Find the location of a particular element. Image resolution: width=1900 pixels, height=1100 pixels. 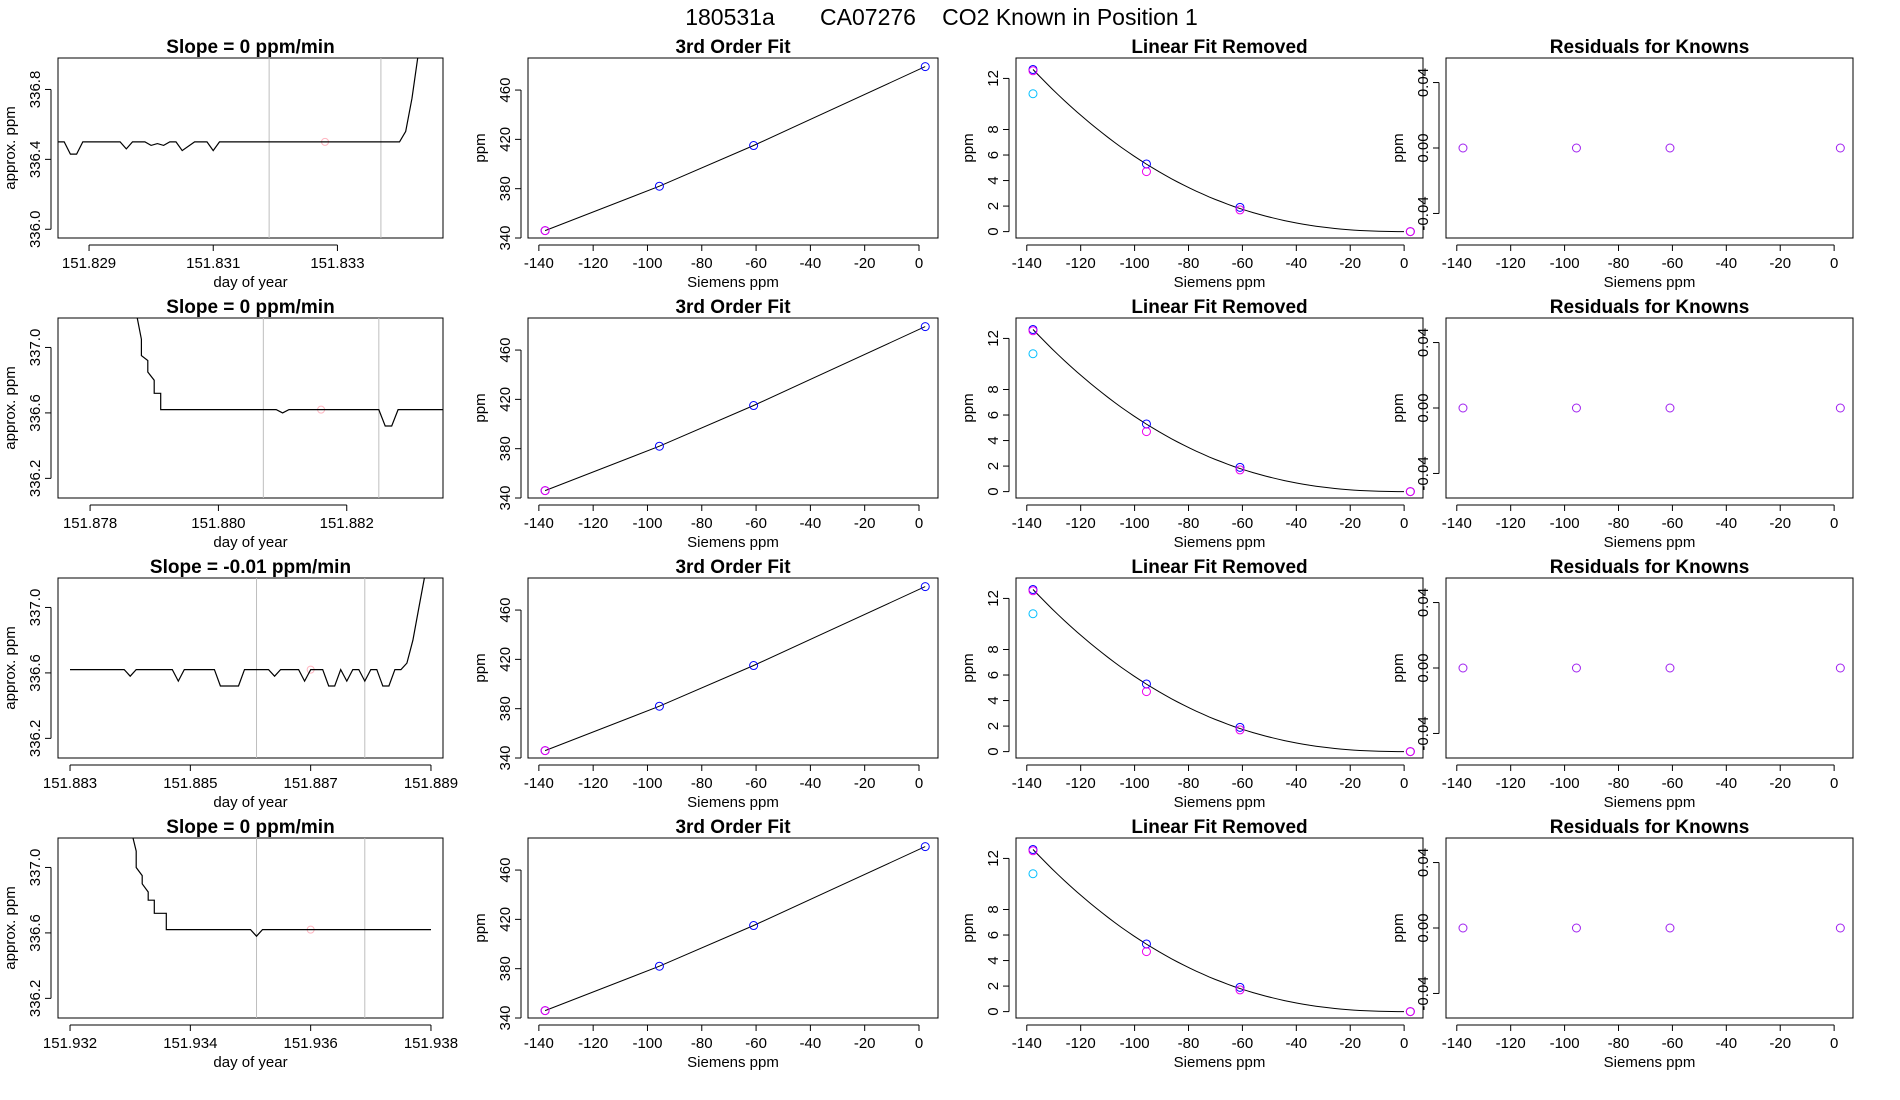

resid-panel-2-x-tick-label: -20 is located at coordinates (1780, 523).